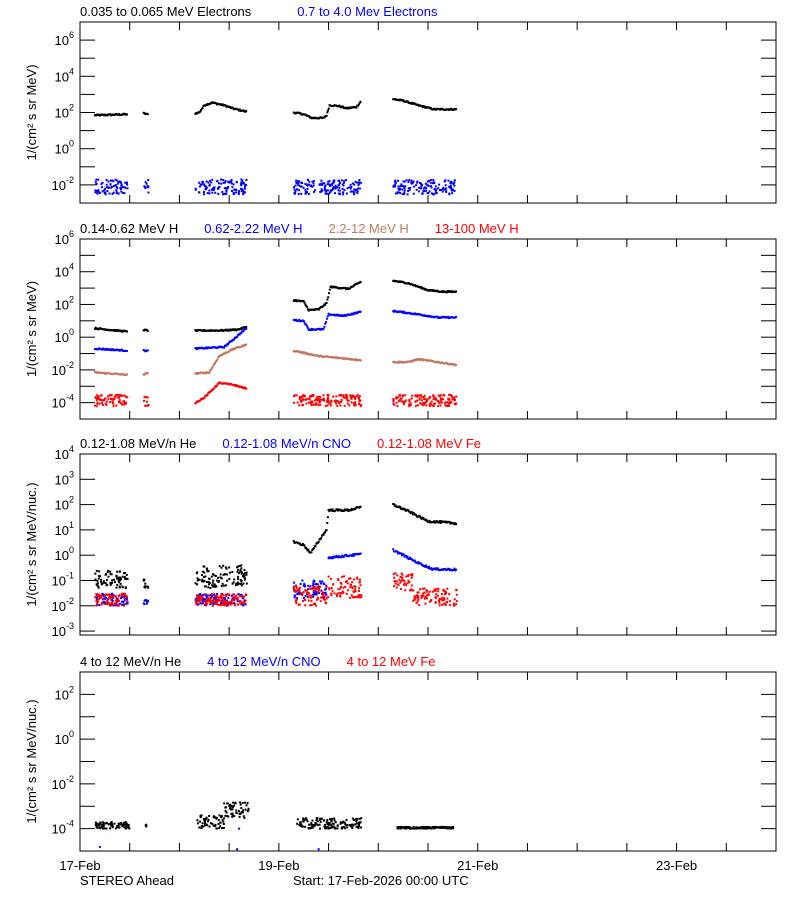 The width and height of the screenshot is (800, 900). I want to click on y-tick-label: 10⁻⁴, so click(63, 828).